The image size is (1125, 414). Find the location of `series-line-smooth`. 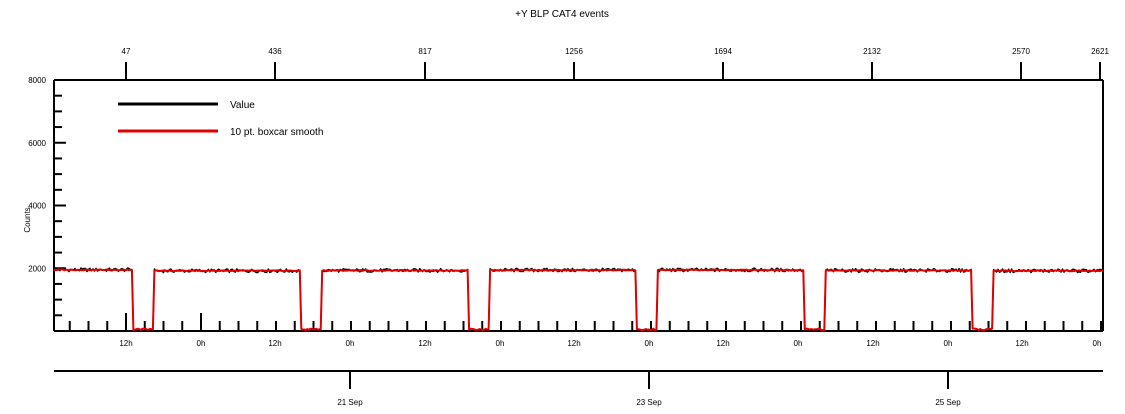

series-line-smooth is located at coordinates (578, 300).